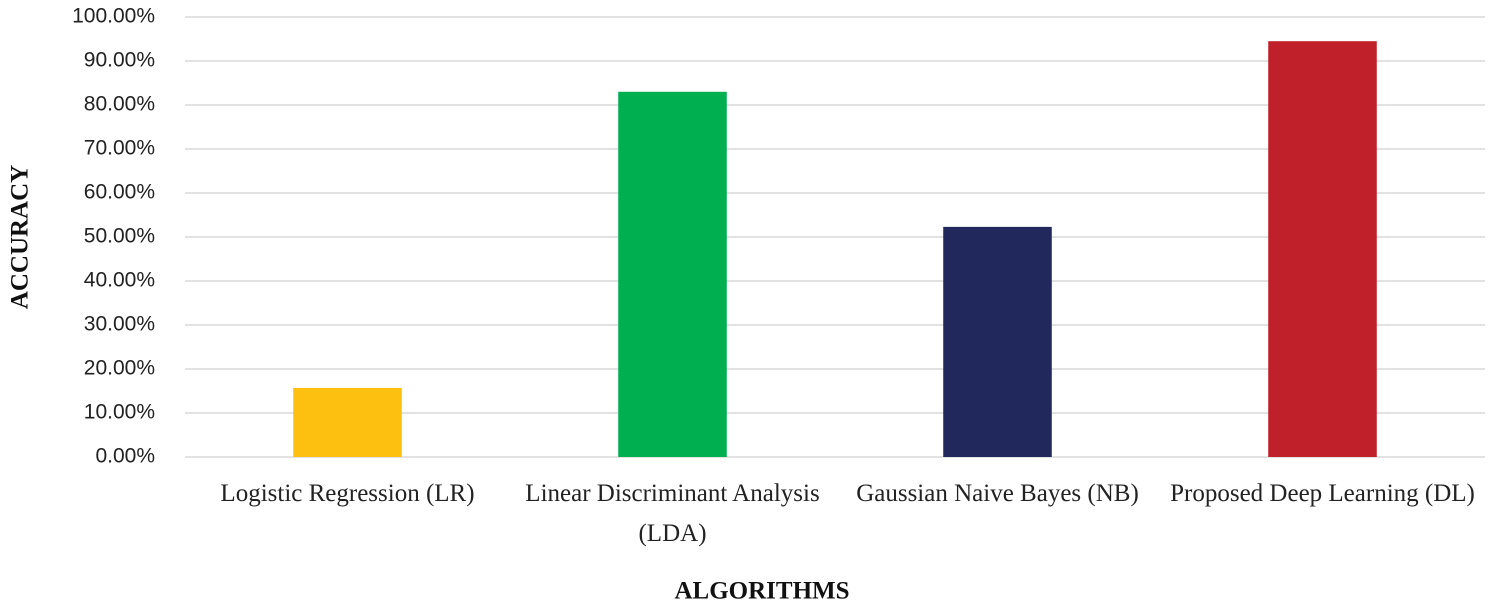  What do you see at coordinates (119, 236) in the screenshot?
I see `y-tick-label: 50.00%` at bounding box center [119, 236].